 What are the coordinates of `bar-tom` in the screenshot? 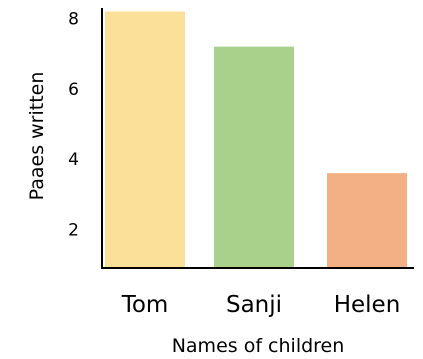 It's located at (145, 139).